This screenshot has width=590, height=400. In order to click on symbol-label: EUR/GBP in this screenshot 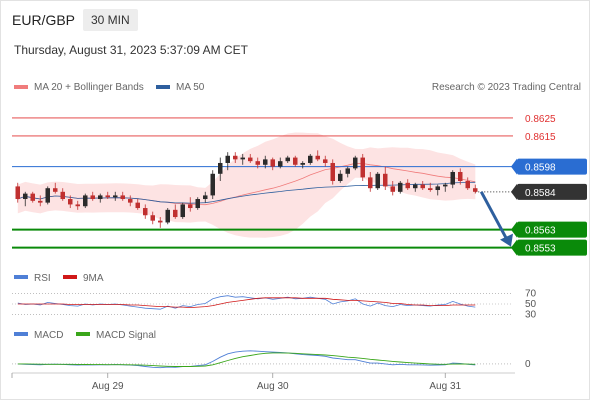, I will do `click(44, 20)`.